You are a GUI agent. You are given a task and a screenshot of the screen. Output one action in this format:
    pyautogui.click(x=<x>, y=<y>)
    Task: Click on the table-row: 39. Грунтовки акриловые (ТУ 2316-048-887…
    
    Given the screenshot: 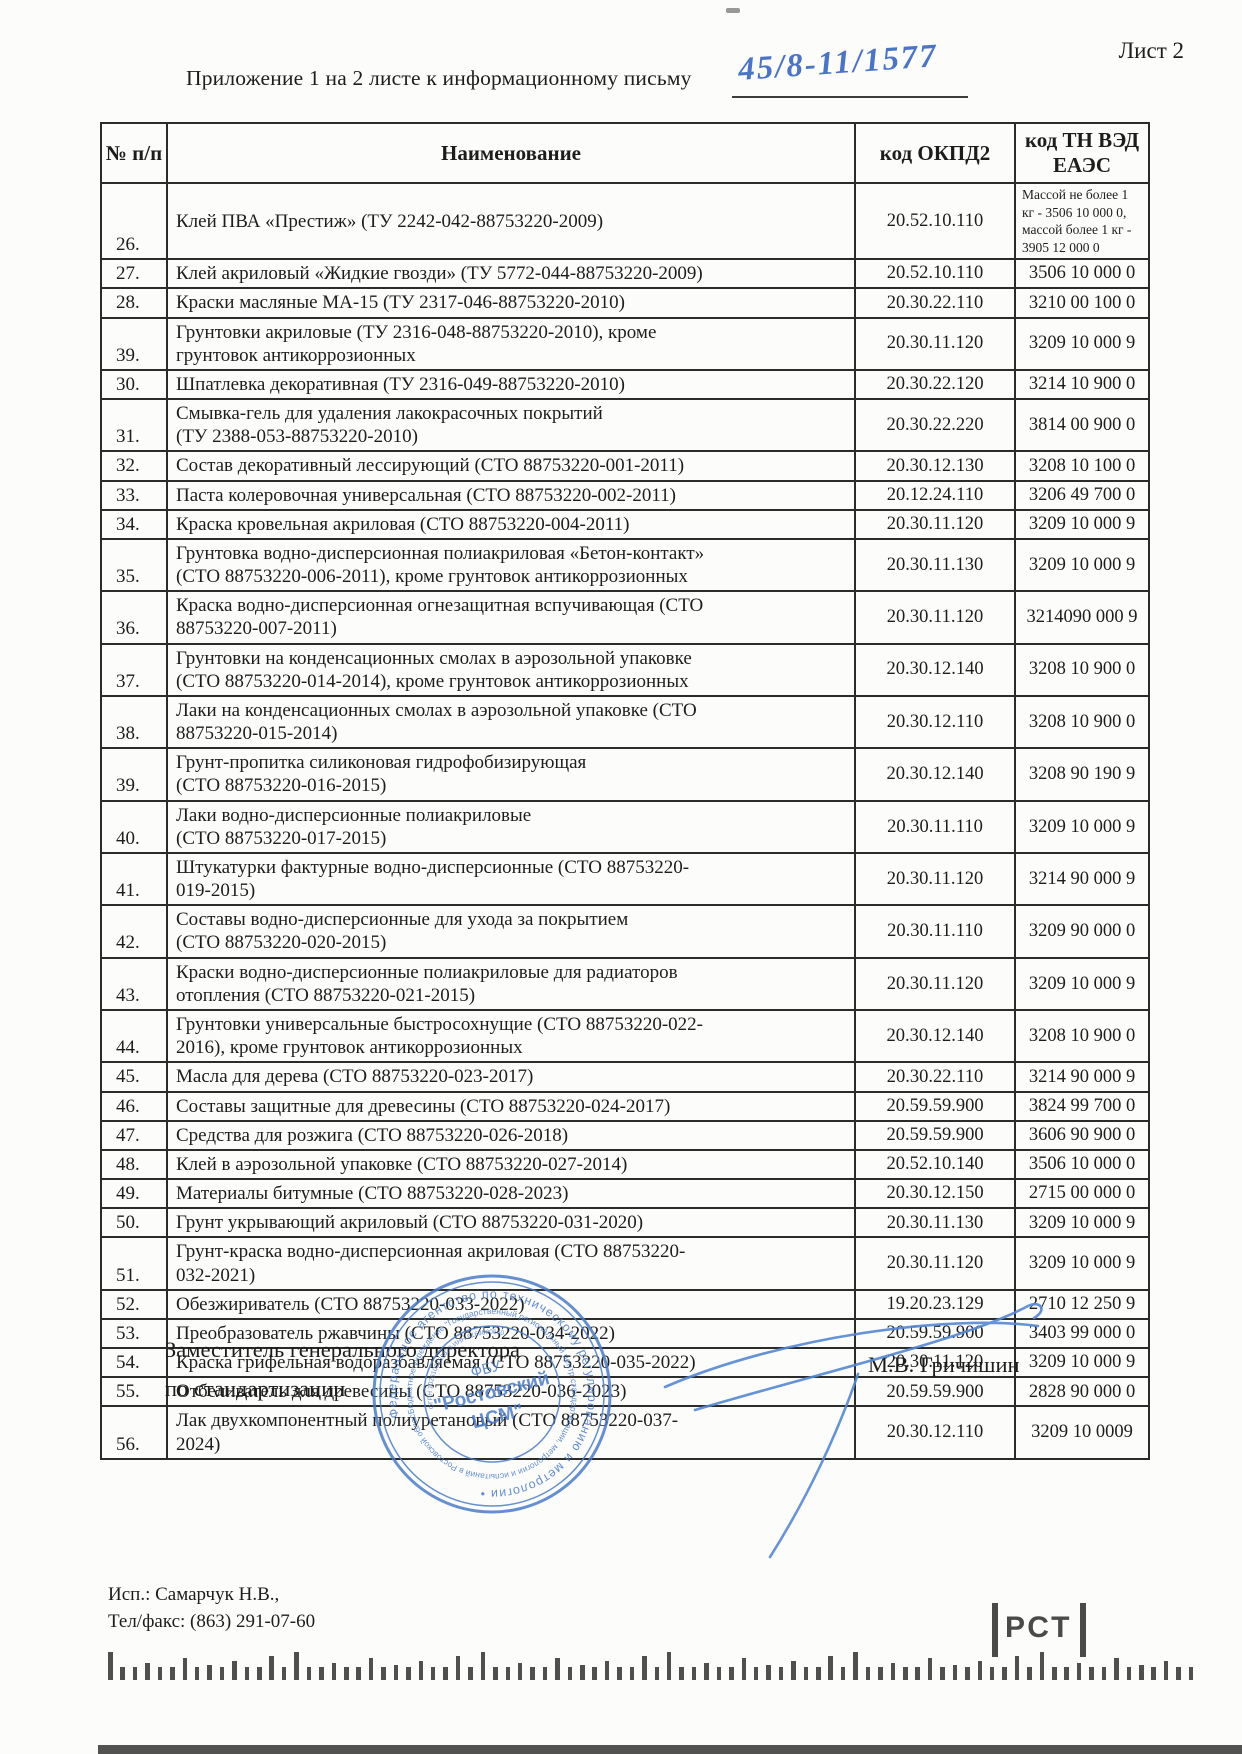 What is the action you would take?
    pyautogui.click(x=625, y=343)
    